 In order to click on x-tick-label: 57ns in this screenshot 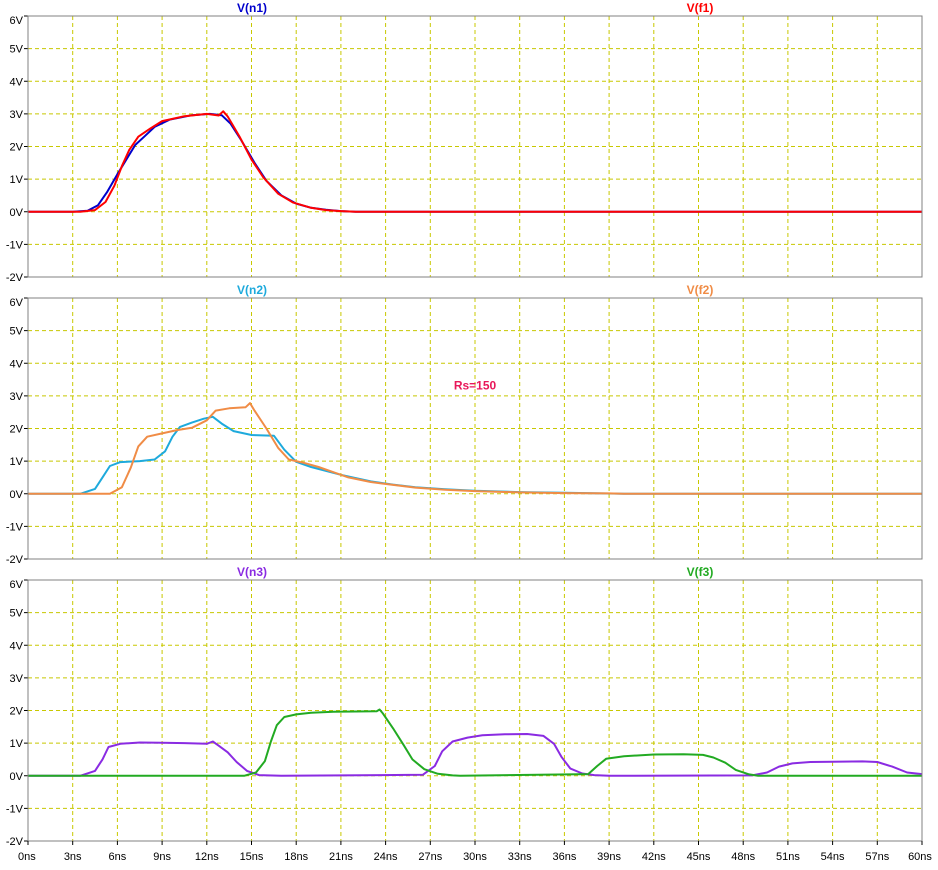, I will do `click(877, 857)`.